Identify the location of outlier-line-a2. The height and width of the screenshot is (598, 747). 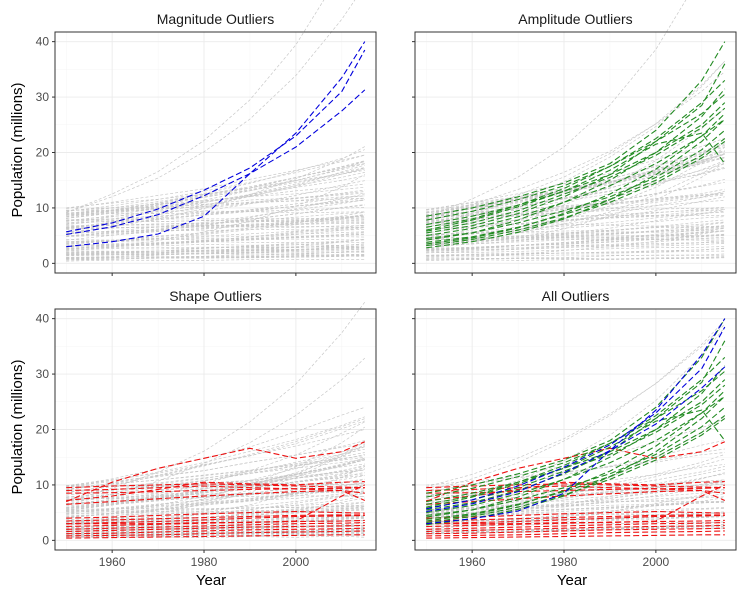
(576, 427).